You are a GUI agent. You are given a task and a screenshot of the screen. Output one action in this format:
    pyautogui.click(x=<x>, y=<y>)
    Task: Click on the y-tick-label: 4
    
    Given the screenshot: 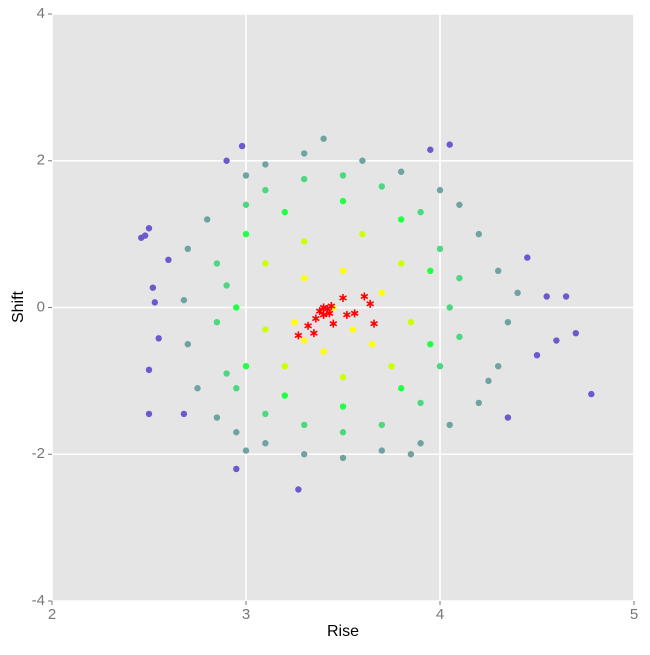 What is the action you would take?
    pyautogui.click(x=41, y=13)
    